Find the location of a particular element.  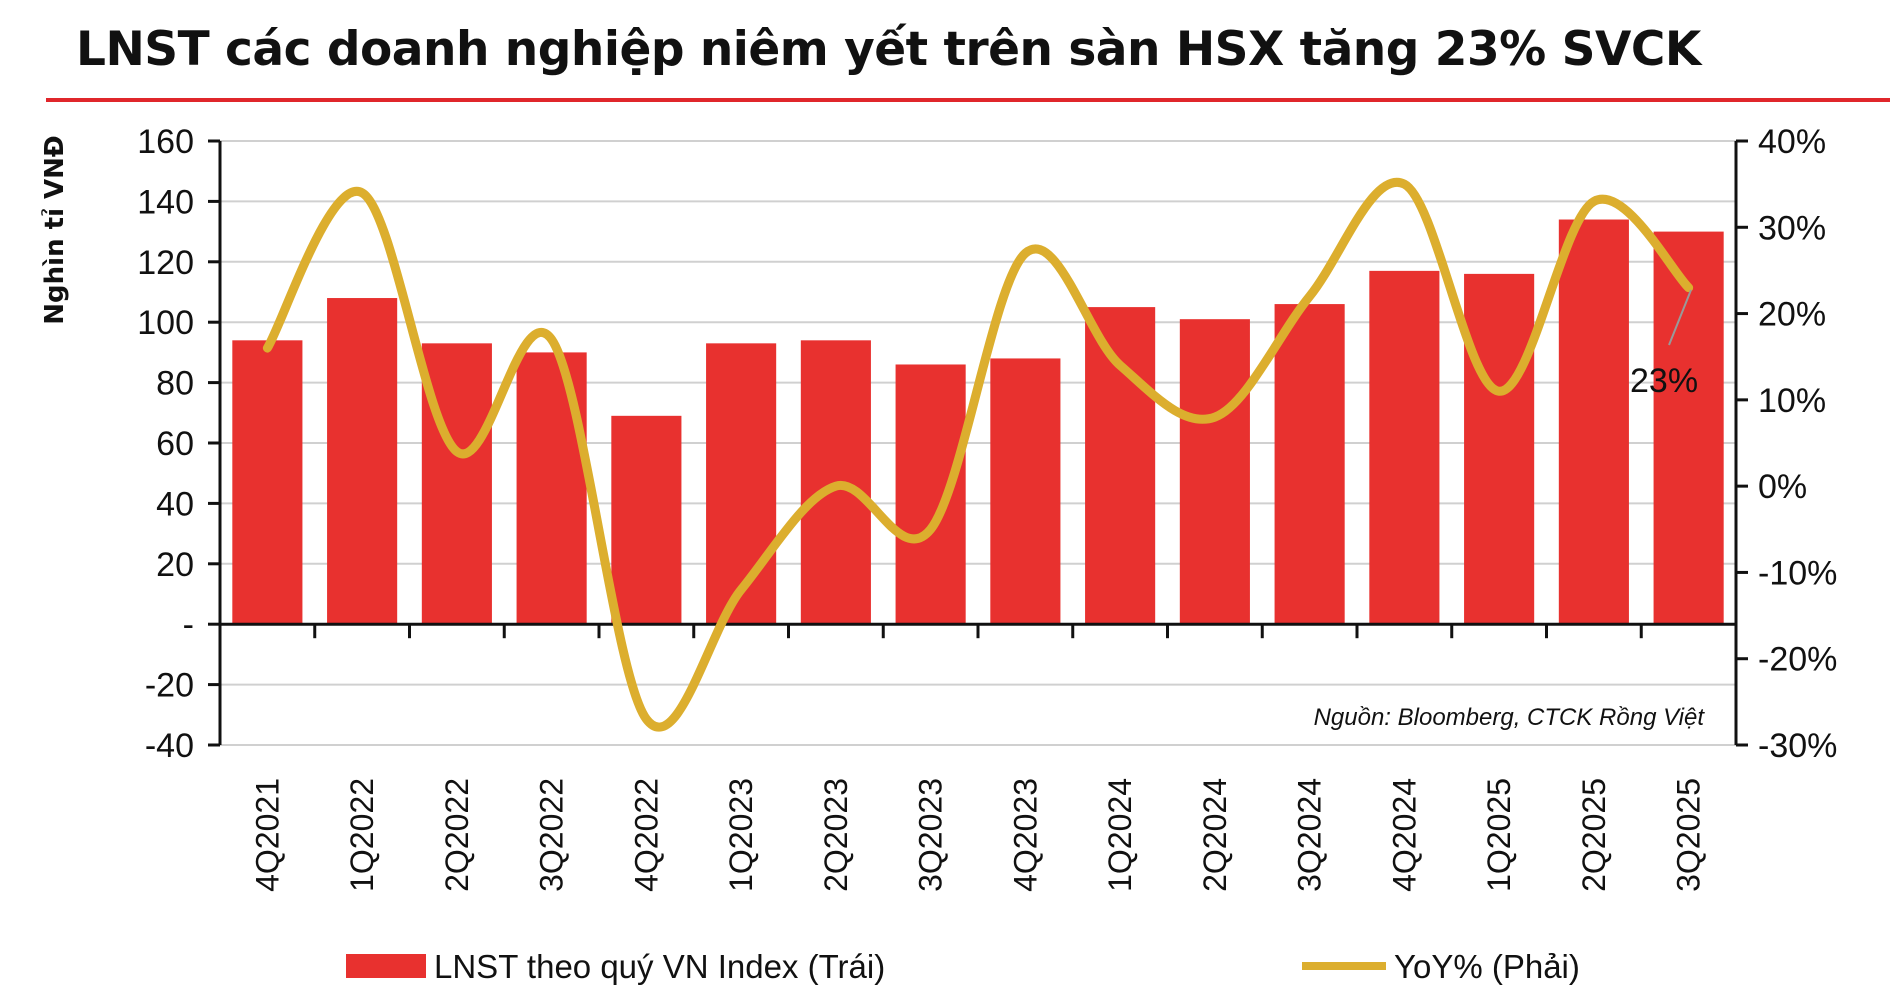

annotation-label: 23% is located at coordinates (1664, 381).